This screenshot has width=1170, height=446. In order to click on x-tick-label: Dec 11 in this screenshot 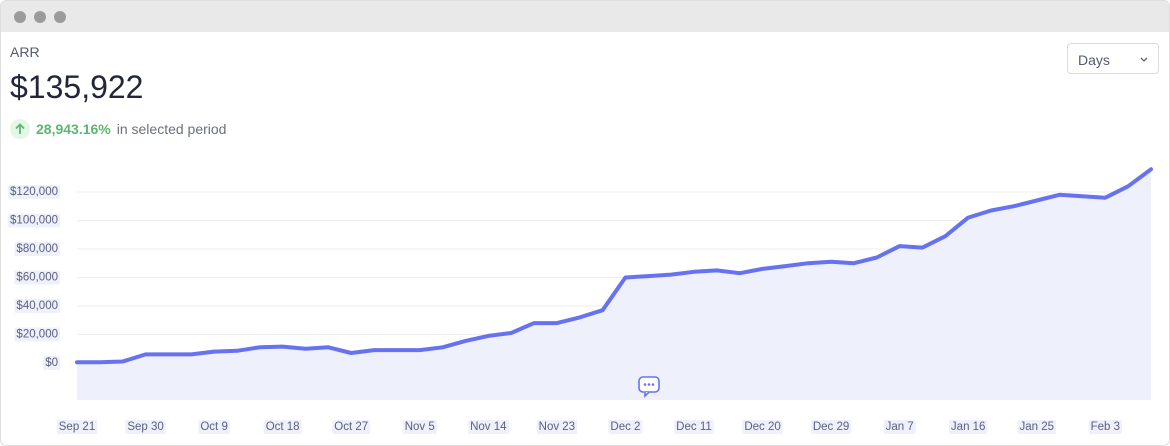, I will do `click(694, 427)`.